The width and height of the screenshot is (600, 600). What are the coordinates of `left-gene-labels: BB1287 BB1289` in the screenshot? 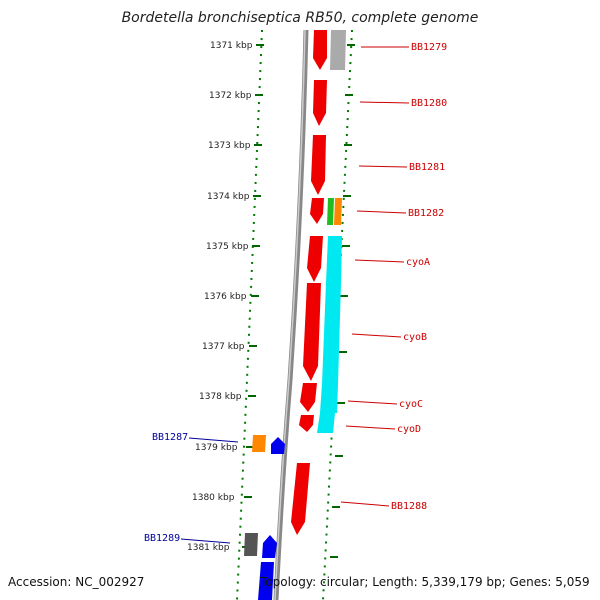 It's located at (166, 488).